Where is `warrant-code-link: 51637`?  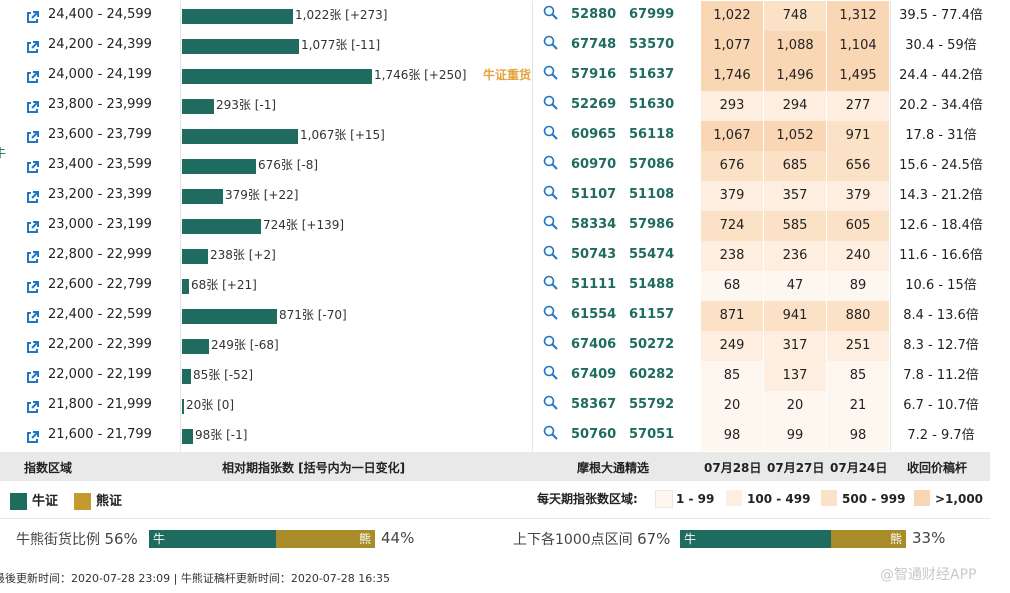 warrant-code-link: 51637 is located at coordinates (652, 74).